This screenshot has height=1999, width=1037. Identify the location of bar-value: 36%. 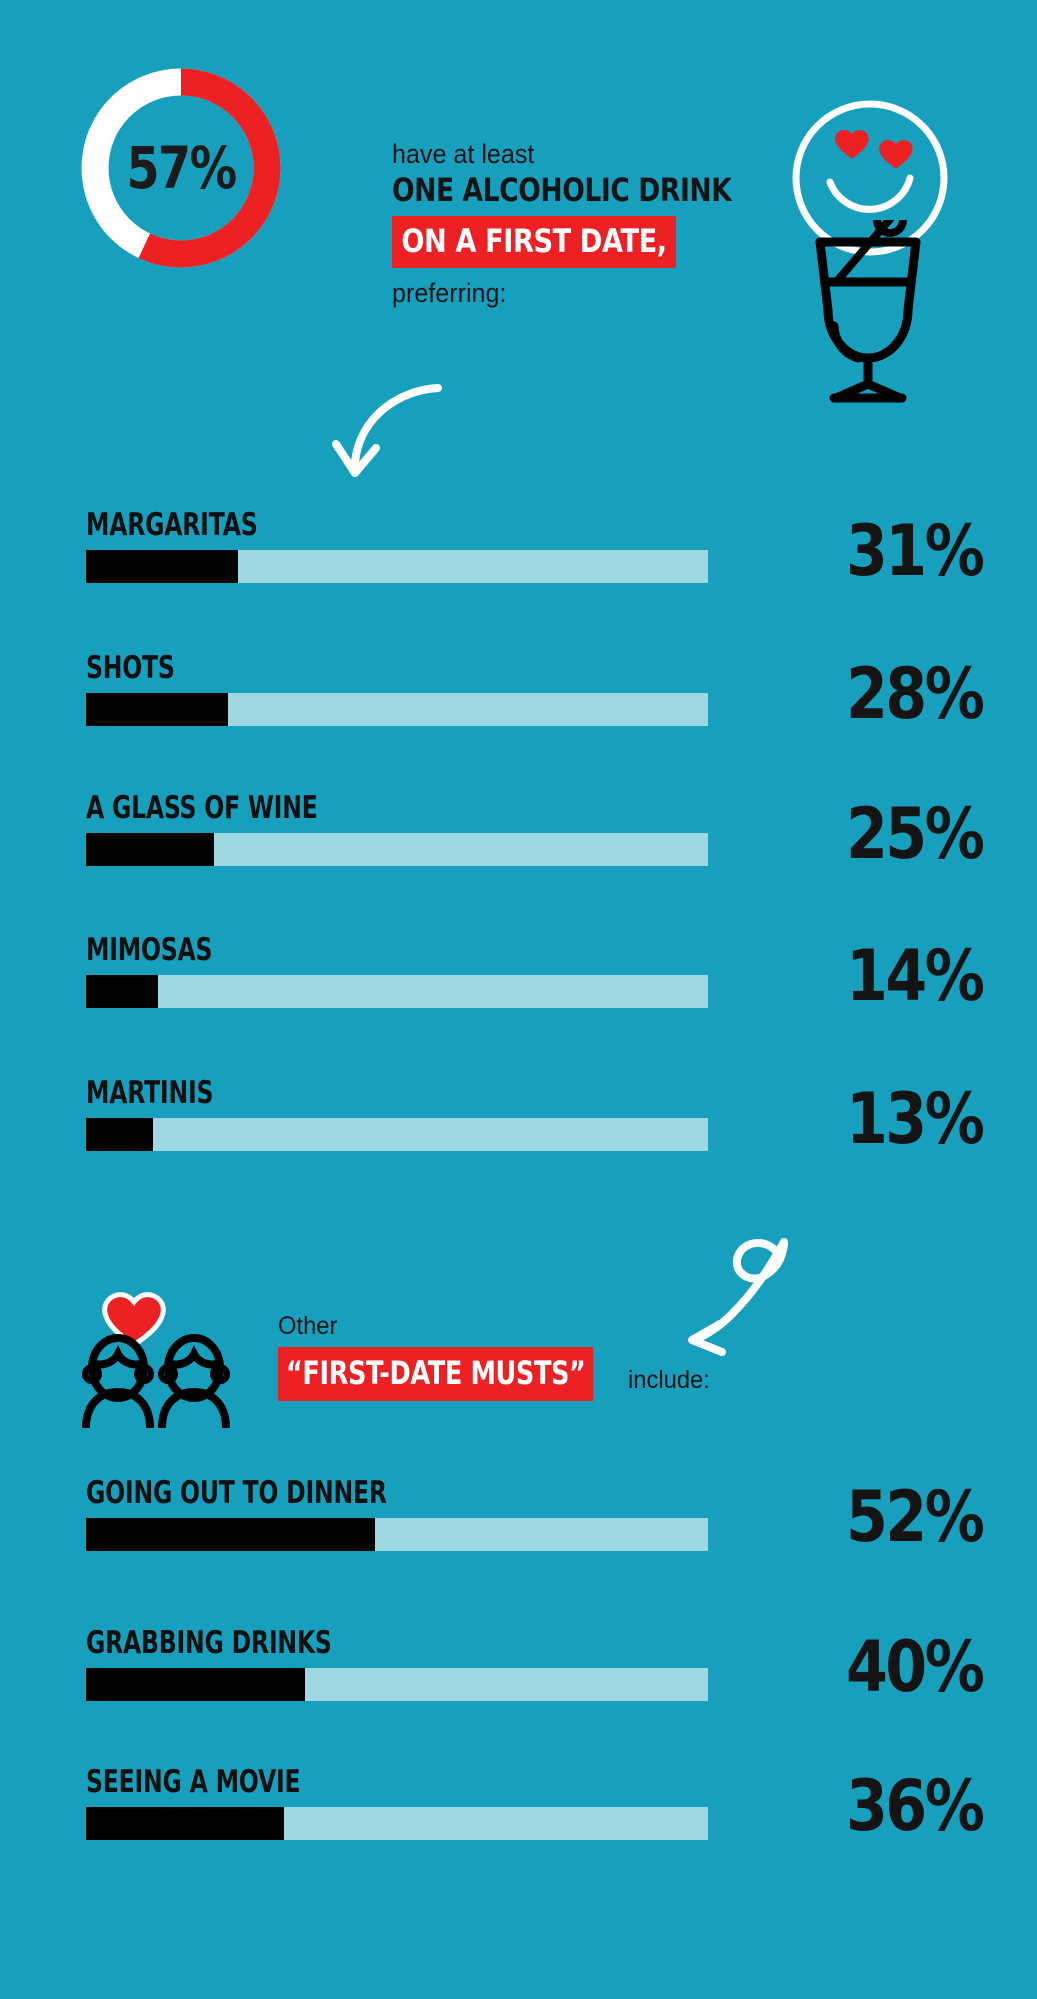
(915, 1806).